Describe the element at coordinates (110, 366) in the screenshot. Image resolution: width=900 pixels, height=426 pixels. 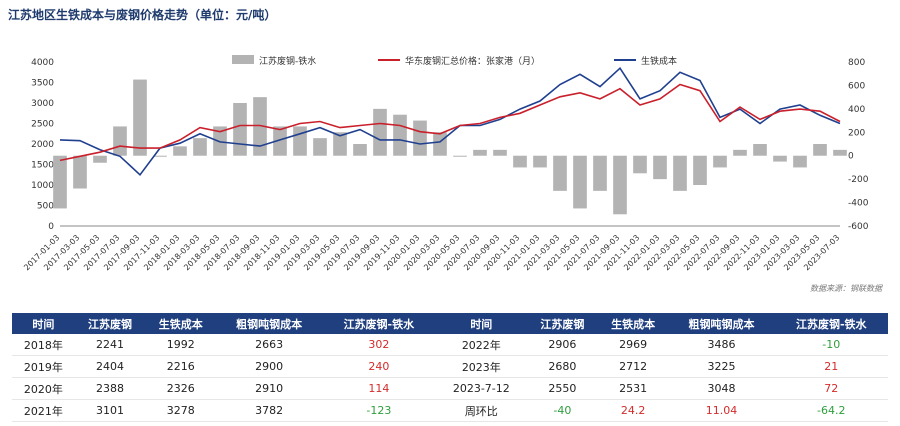
I see `table-cell: 2404` at that location.